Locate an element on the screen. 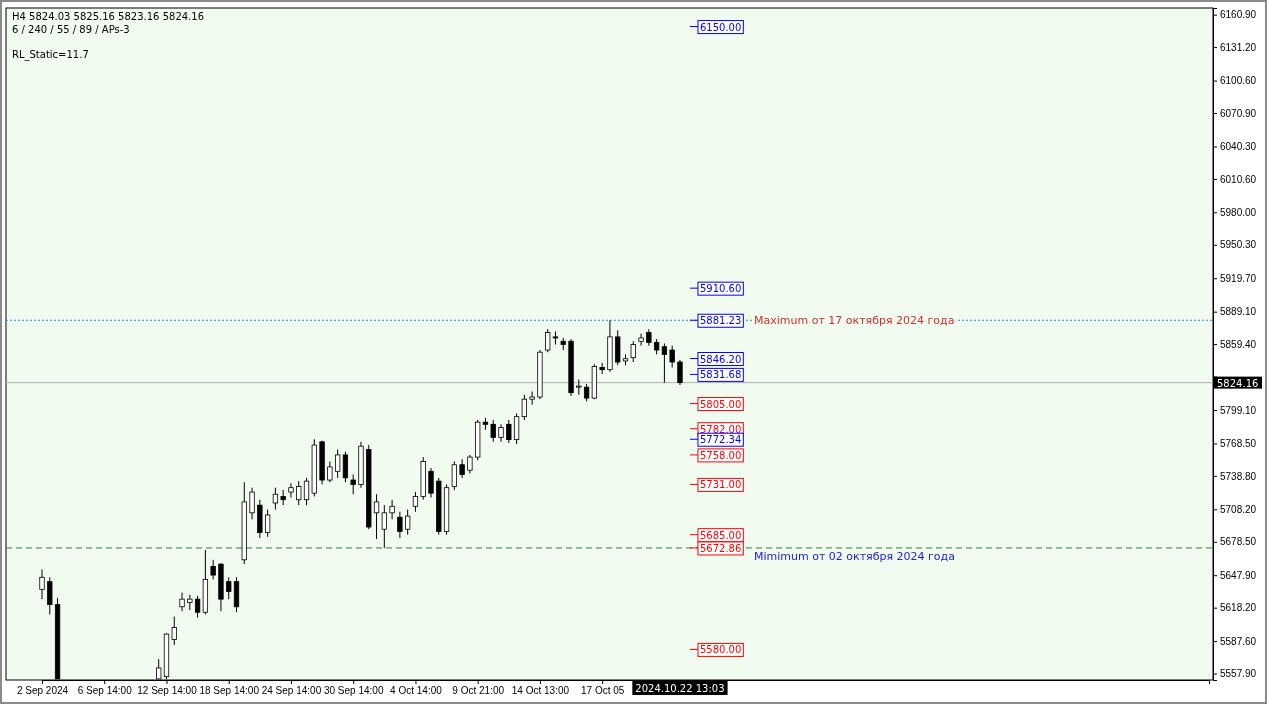 The image size is (1267, 704). ref-line-label: 5881.23 is located at coordinates (720, 321).